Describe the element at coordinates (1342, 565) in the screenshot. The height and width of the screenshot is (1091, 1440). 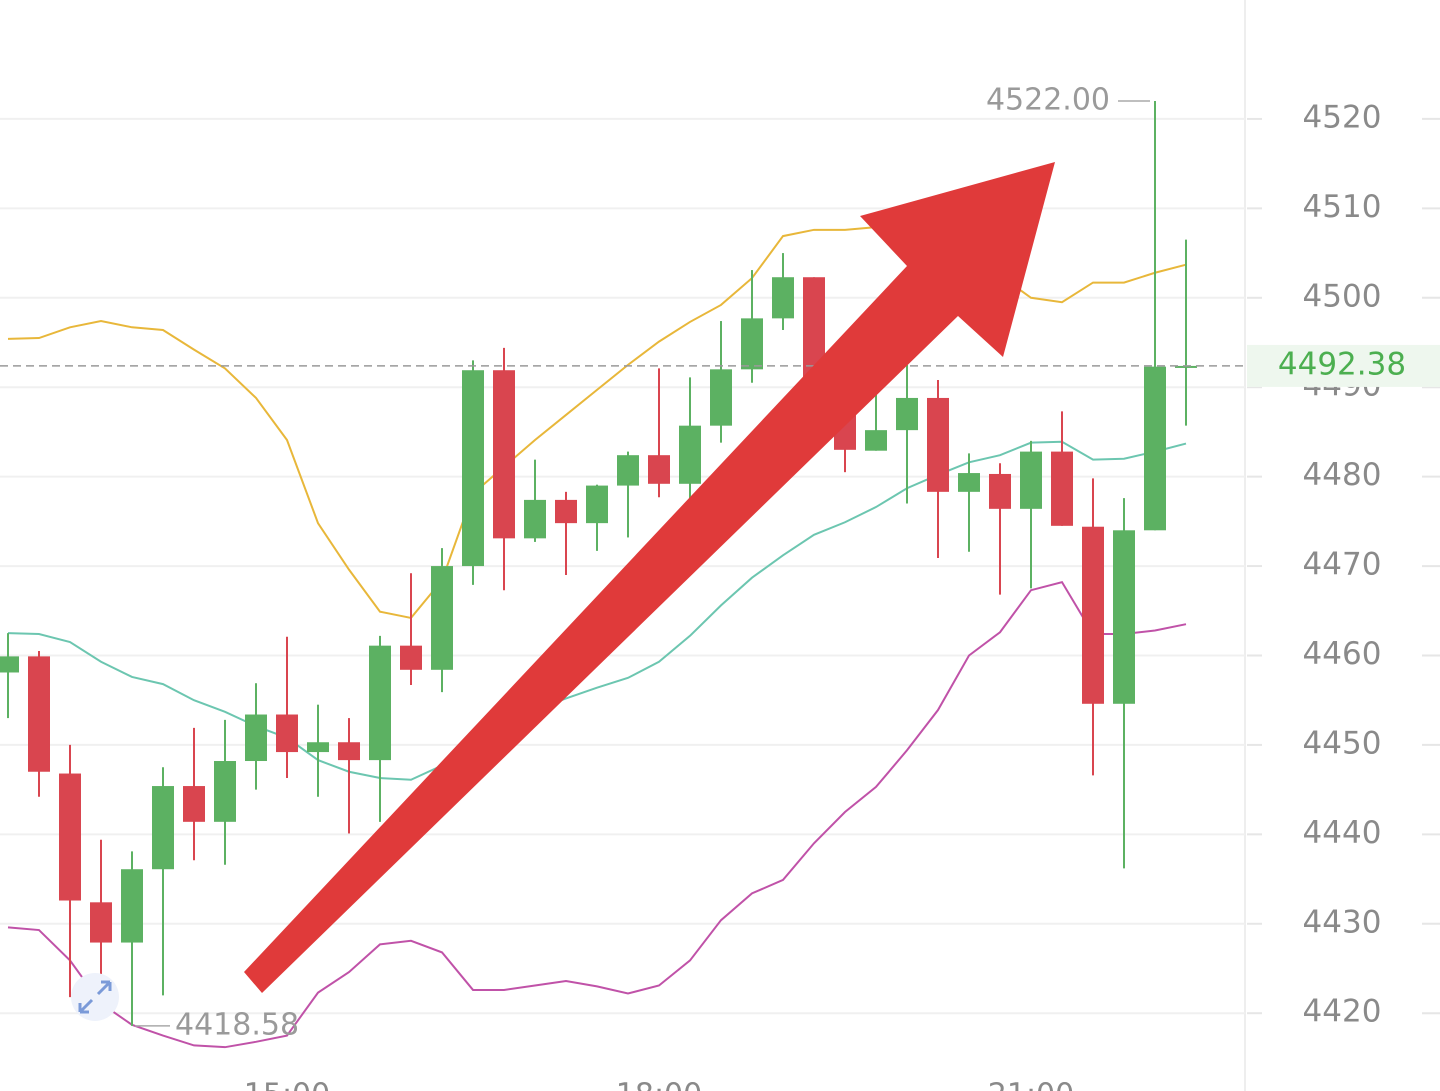
I see `y-tick-label: 4470` at that location.